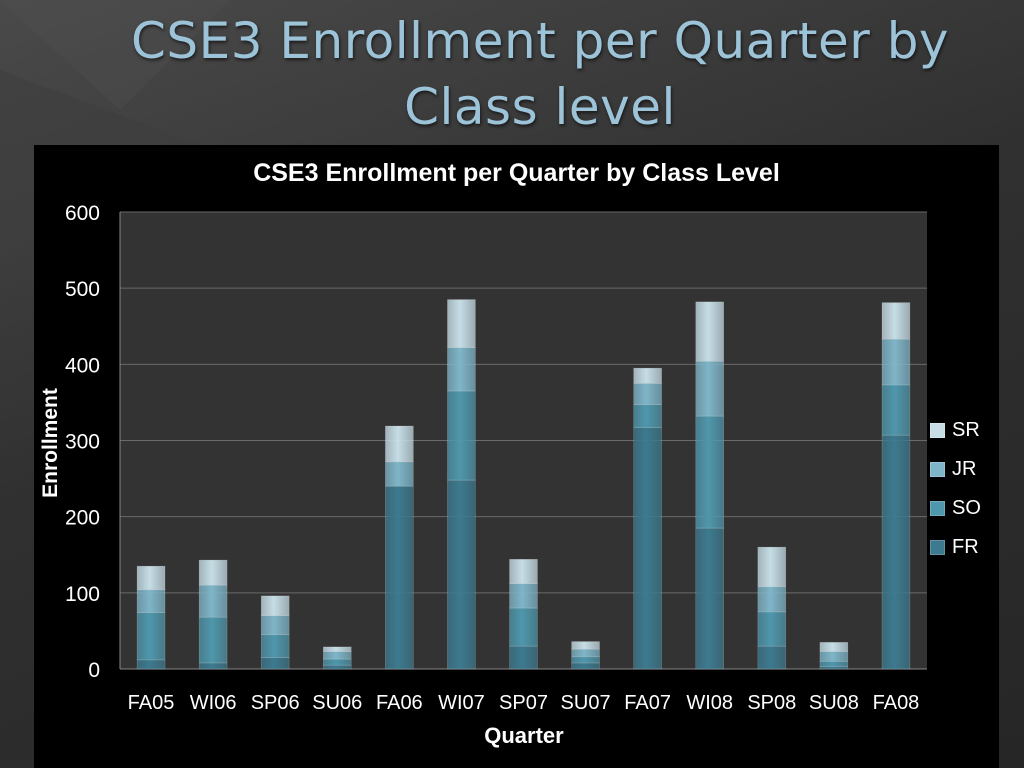 This screenshot has width=1024, height=768. What do you see at coordinates (896, 703) in the screenshot?
I see `x-tick-label: FA08` at bounding box center [896, 703].